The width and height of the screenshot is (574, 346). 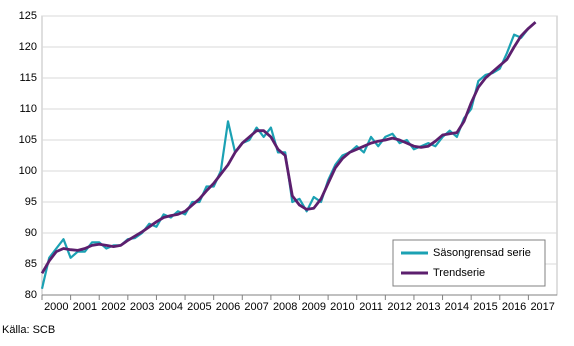 I want to click on y-tick-label: 105, so click(x=28, y=140).